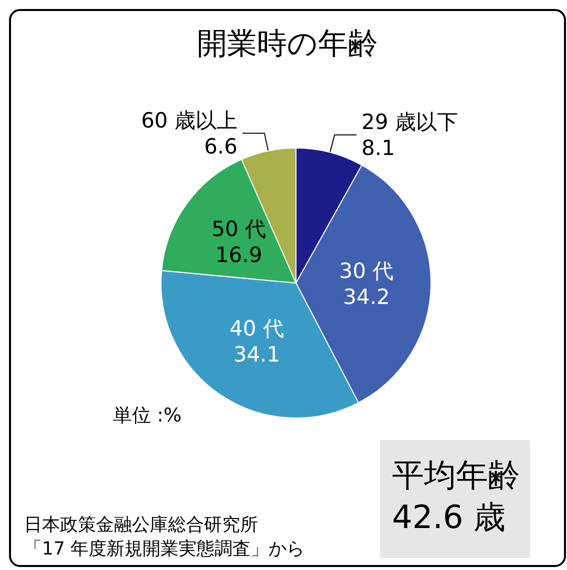 The image size is (567, 570). Describe the element at coordinates (141, 525) in the screenshot. I see `text: 日本政策金融公庫総合研究所` at that location.